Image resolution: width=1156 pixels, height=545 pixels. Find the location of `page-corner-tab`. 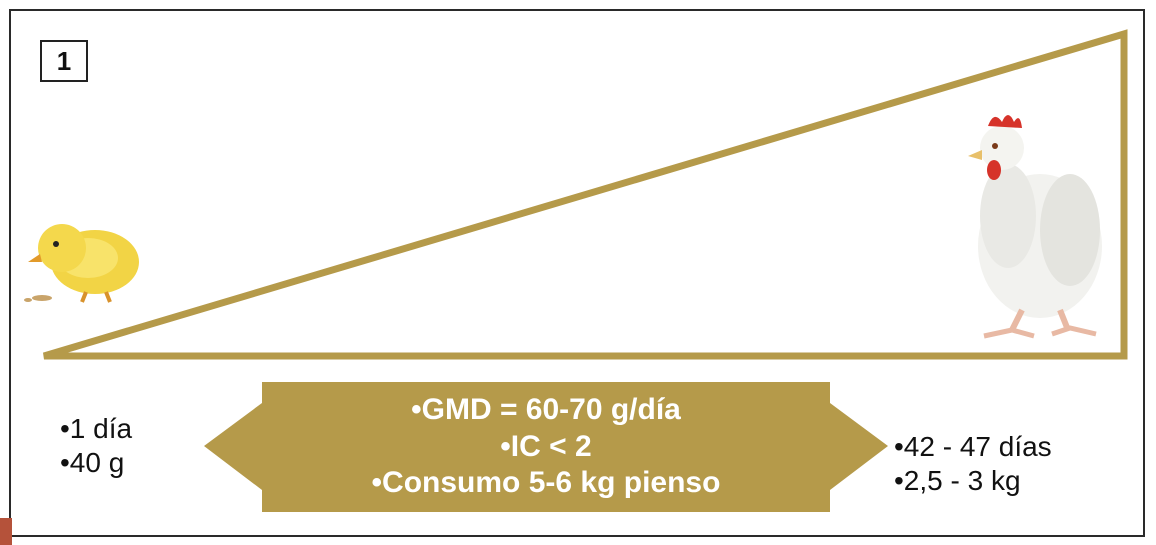

page-corner-tab is located at coordinates (6, 531).